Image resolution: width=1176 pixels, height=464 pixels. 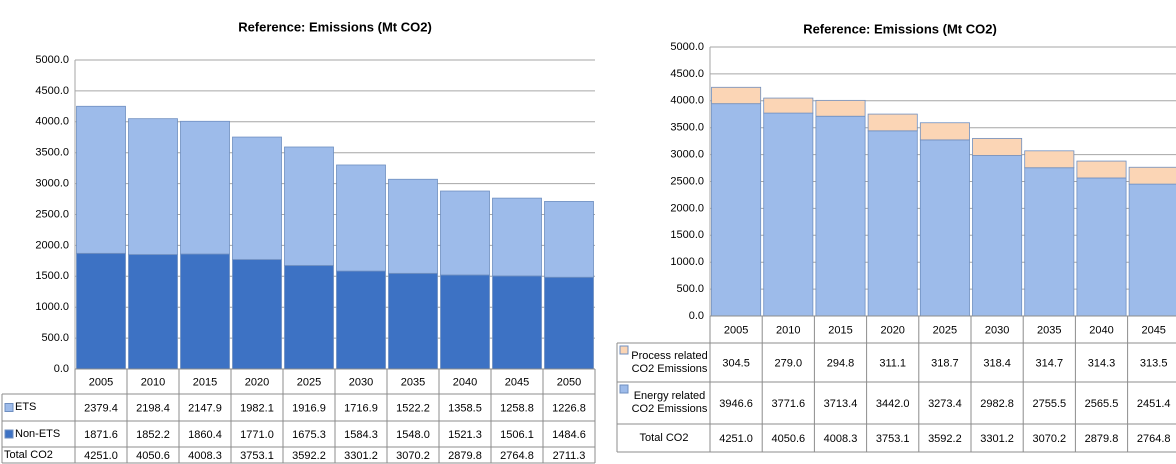 I want to click on data-label: 4251.0, so click(x=101, y=456).